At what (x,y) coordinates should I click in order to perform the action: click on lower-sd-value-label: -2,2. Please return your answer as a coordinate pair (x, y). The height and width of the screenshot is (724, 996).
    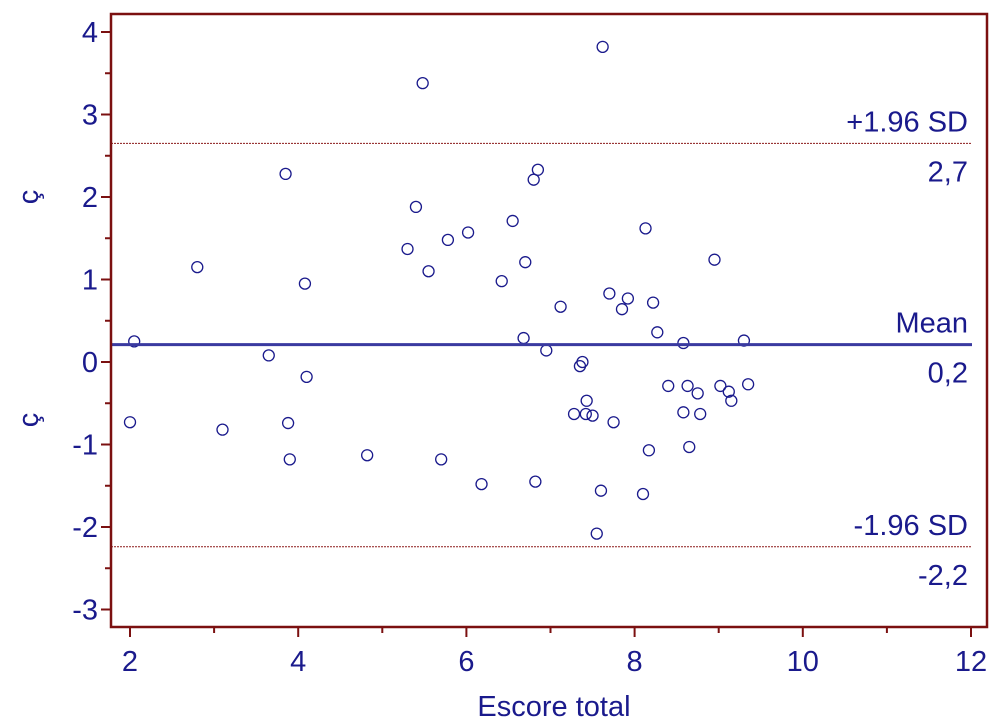
    Looking at the image, I should click on (943, 576).